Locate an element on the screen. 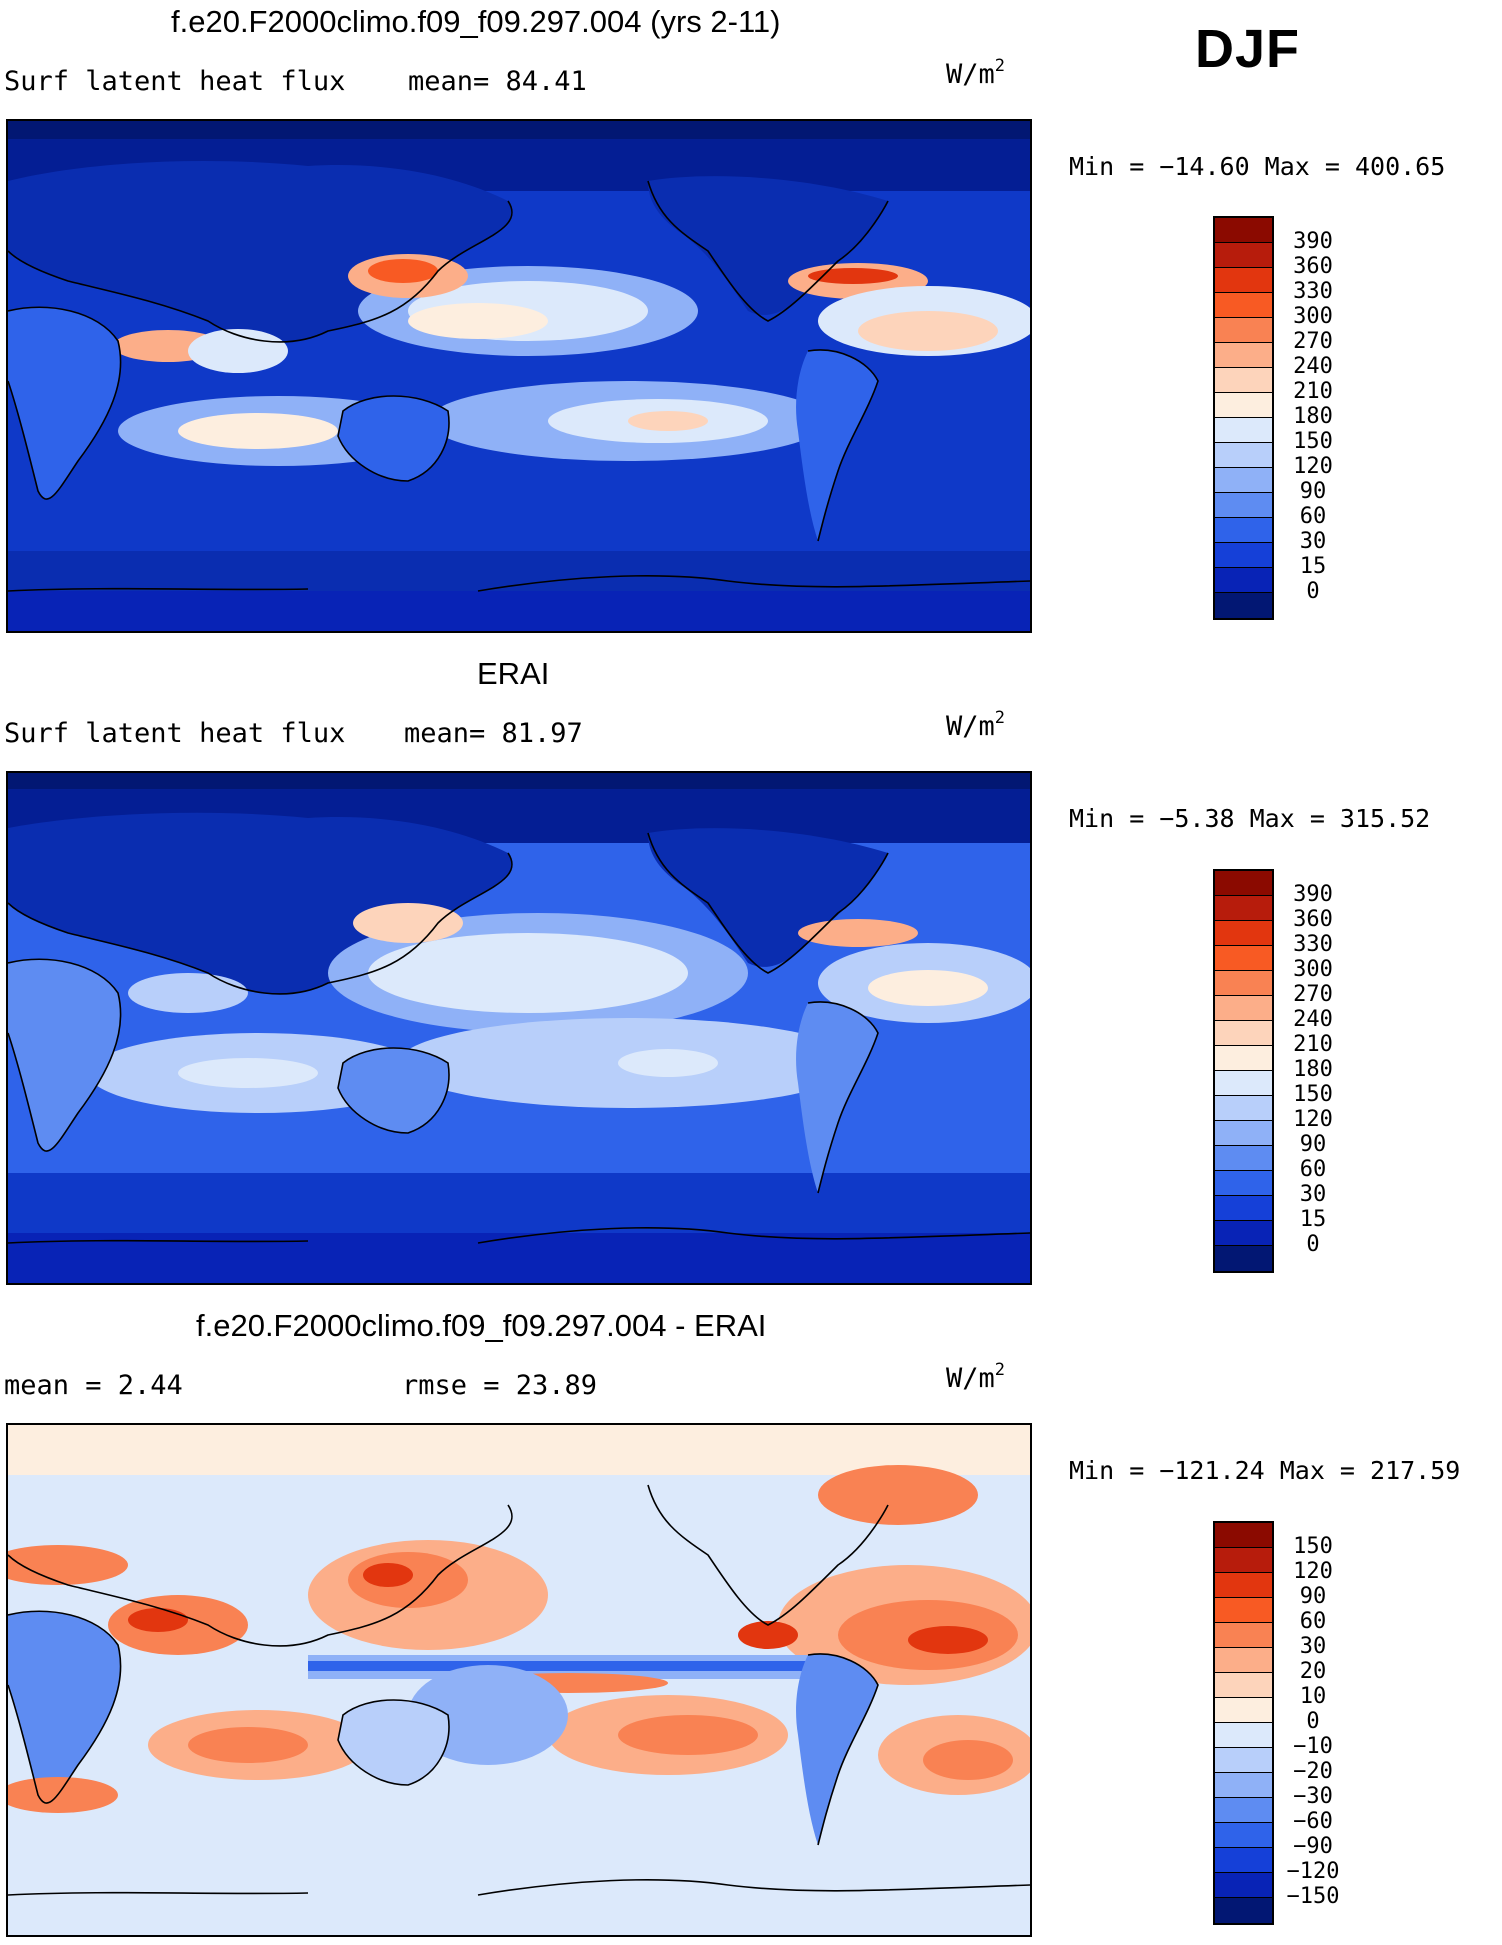 The height and width of the screenshot is (1945, 1502). panel-3-minmax: Min = −121.24 Max = 217.59 is located at coordinates (1265, 1470).